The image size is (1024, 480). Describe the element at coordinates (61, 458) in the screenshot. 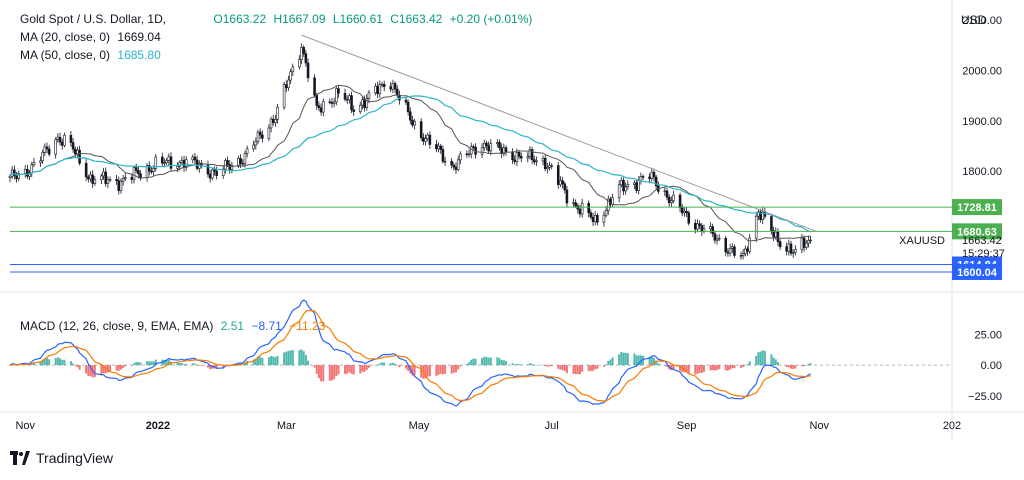

I see `footer-branding: TradingView` at that location.